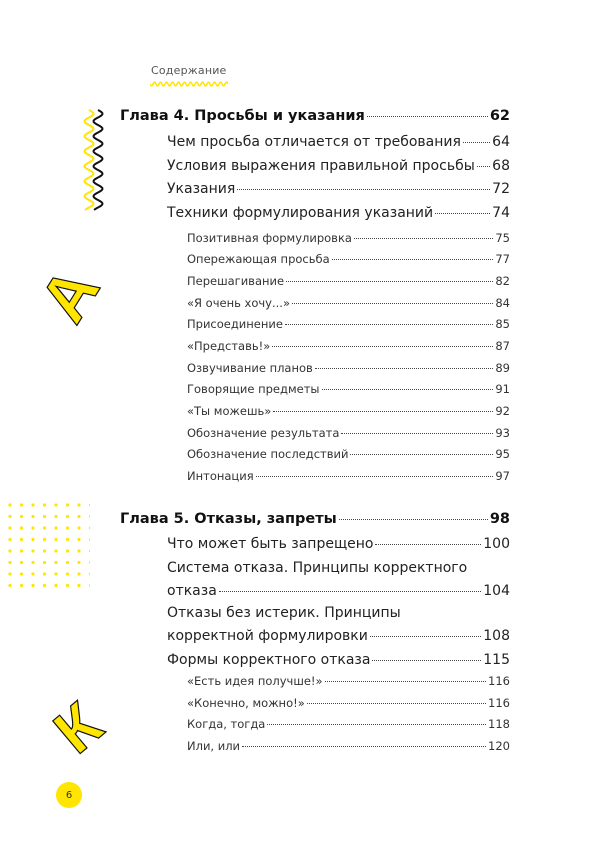 The width and height of the screenshot is (600, 844). What do you see at coordinates (201, 189) in the screenshot?
I see `toc-entry-title: Указания` at bounding box center [201, 189].